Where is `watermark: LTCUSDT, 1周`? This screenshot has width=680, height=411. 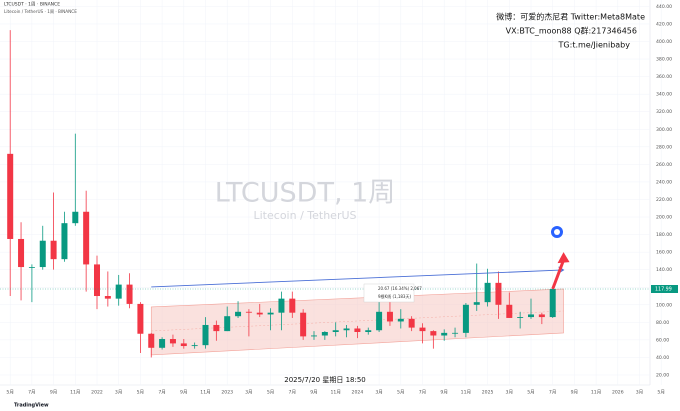 watermark: LTCUSDT, 1周 is located at coordinates (305, 193).